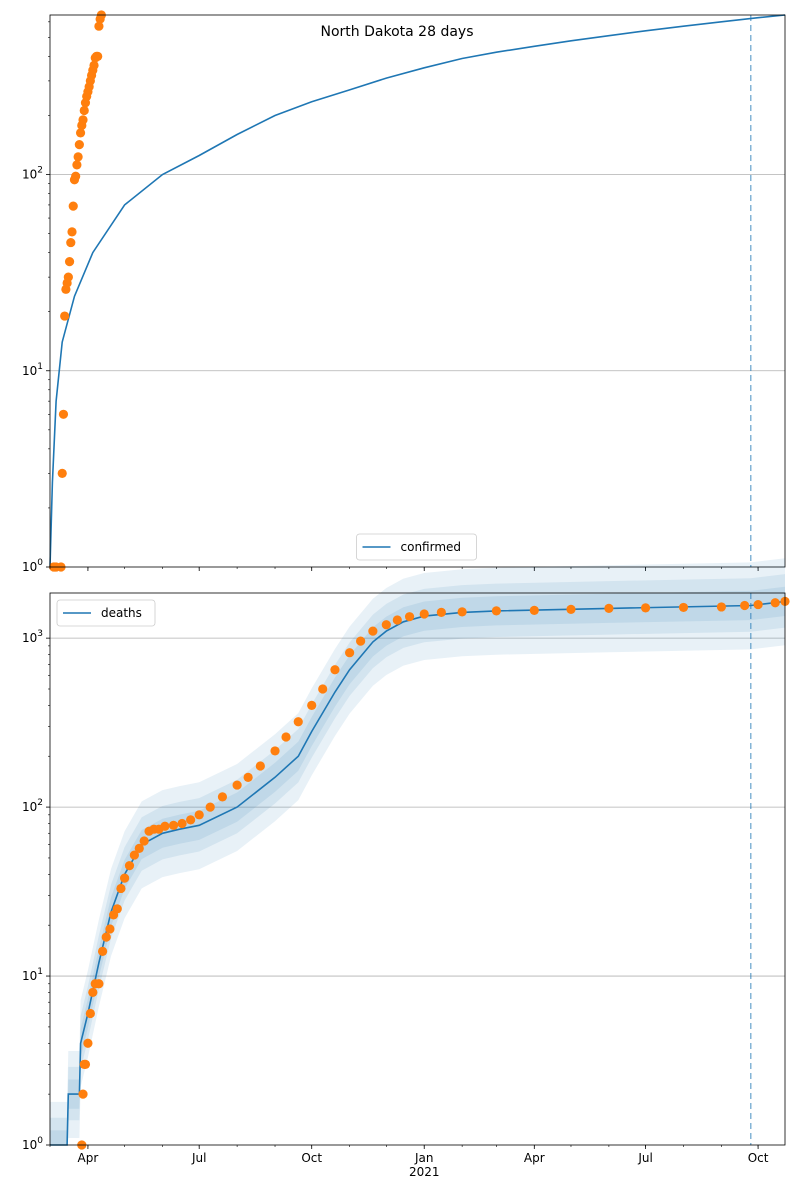 This screenshot has width=800, height=1200. What do you see at coordinates (121, 613) in the screenshot?
I see `legend-label: deaths` at bounding box center [121, 613].